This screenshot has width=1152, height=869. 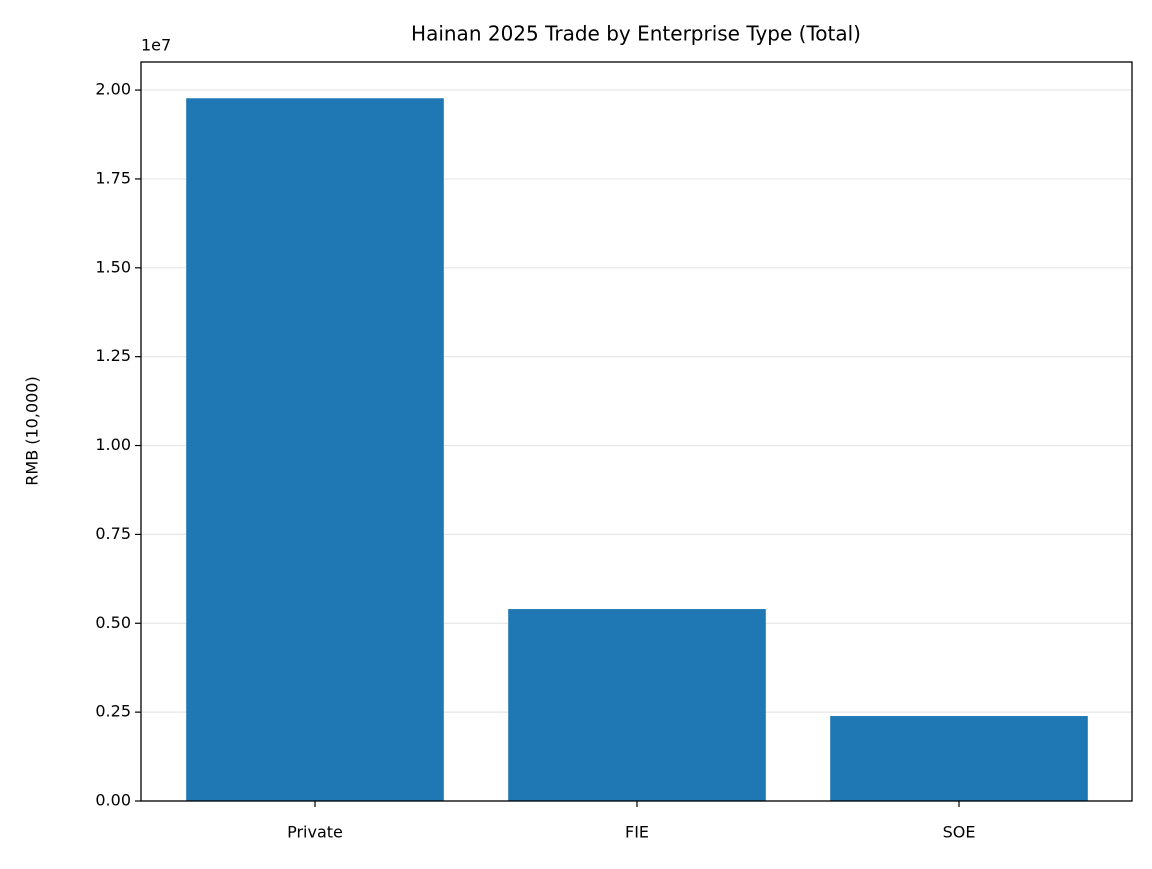 I want to click on x-tick-label: SOE, so click(x=959, y=832).